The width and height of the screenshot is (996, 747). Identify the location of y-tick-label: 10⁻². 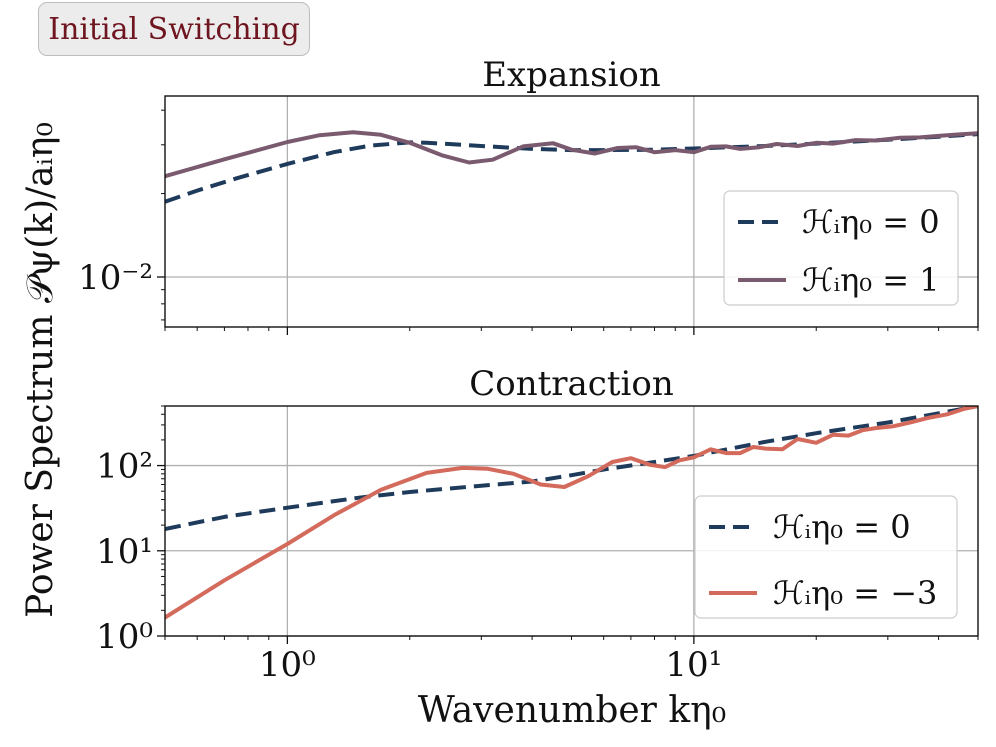
(115, 278).